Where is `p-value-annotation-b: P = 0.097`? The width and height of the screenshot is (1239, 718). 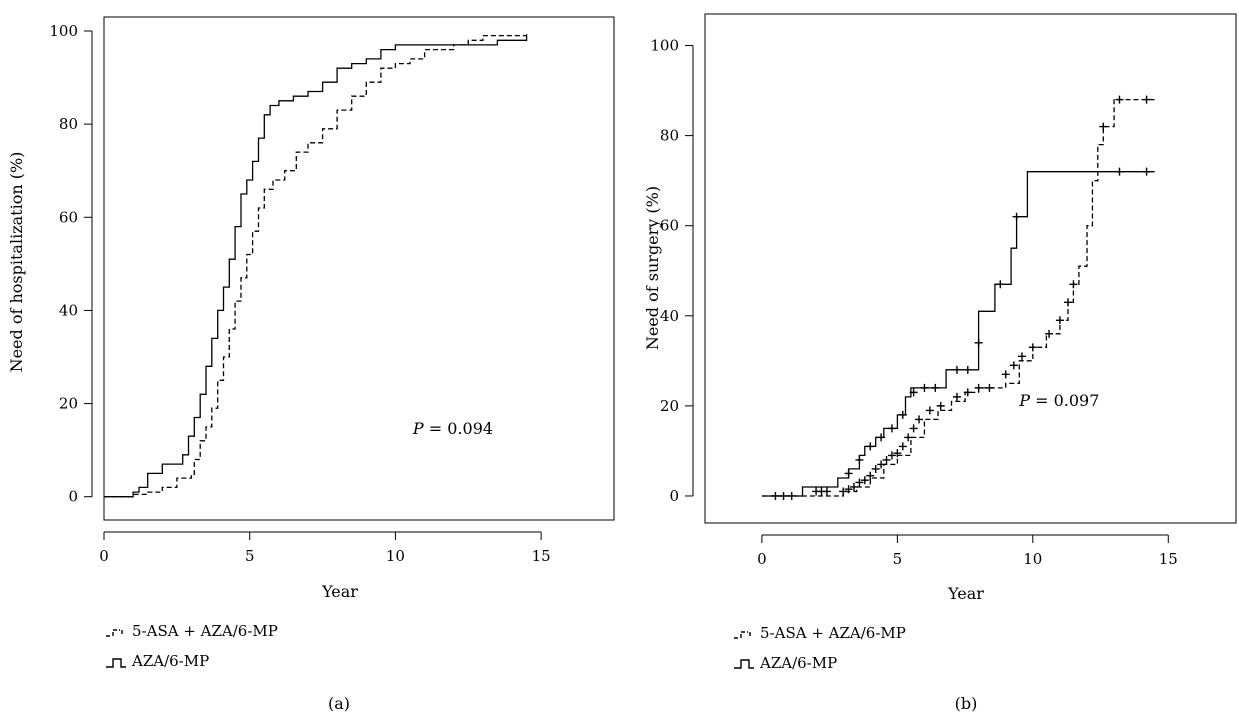 p-value-annotation-b: P = 0.097 is located at coordinates (1058, 400).